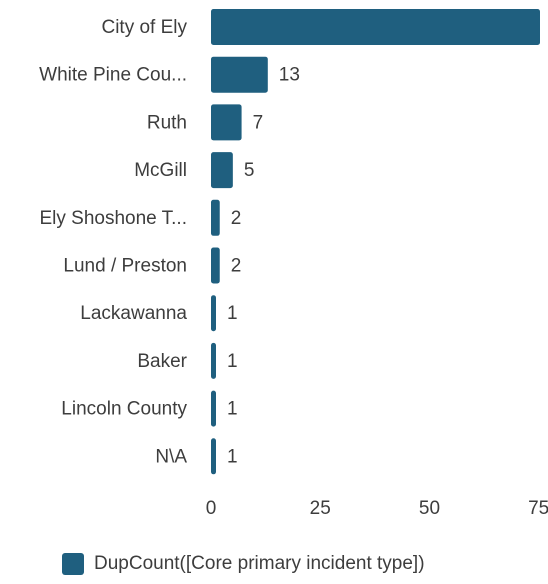 The image size is (548, 584). What do you see at coordinates (133, 313) in the screenshot?
I see `category-label: Lackawanna` at bounding box center [133, 313].